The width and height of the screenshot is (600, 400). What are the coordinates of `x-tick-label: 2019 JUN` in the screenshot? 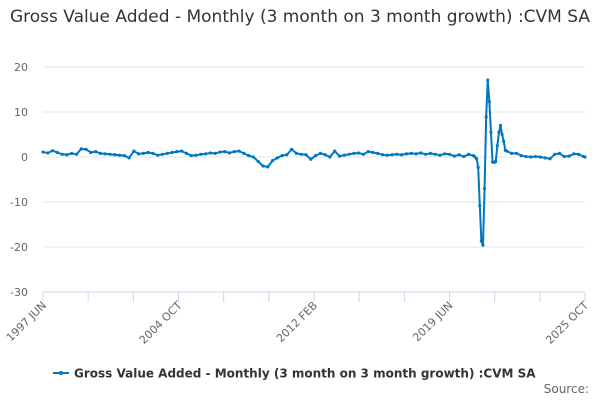 It's located at (432, 321).